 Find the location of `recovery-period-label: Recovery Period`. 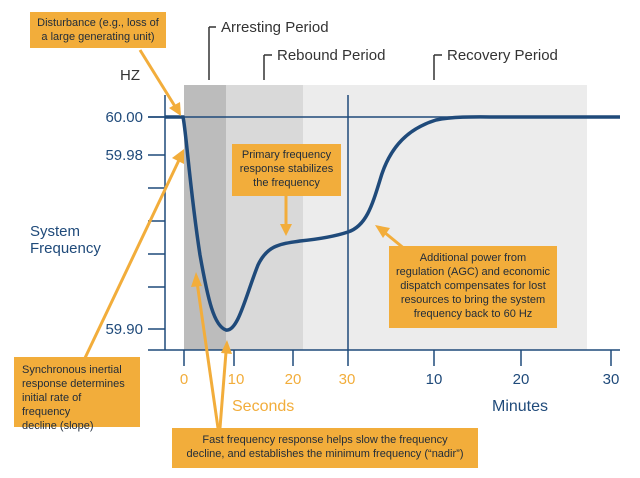

recovery-period-label: Recovery Period is located at coordinates (502, 55).